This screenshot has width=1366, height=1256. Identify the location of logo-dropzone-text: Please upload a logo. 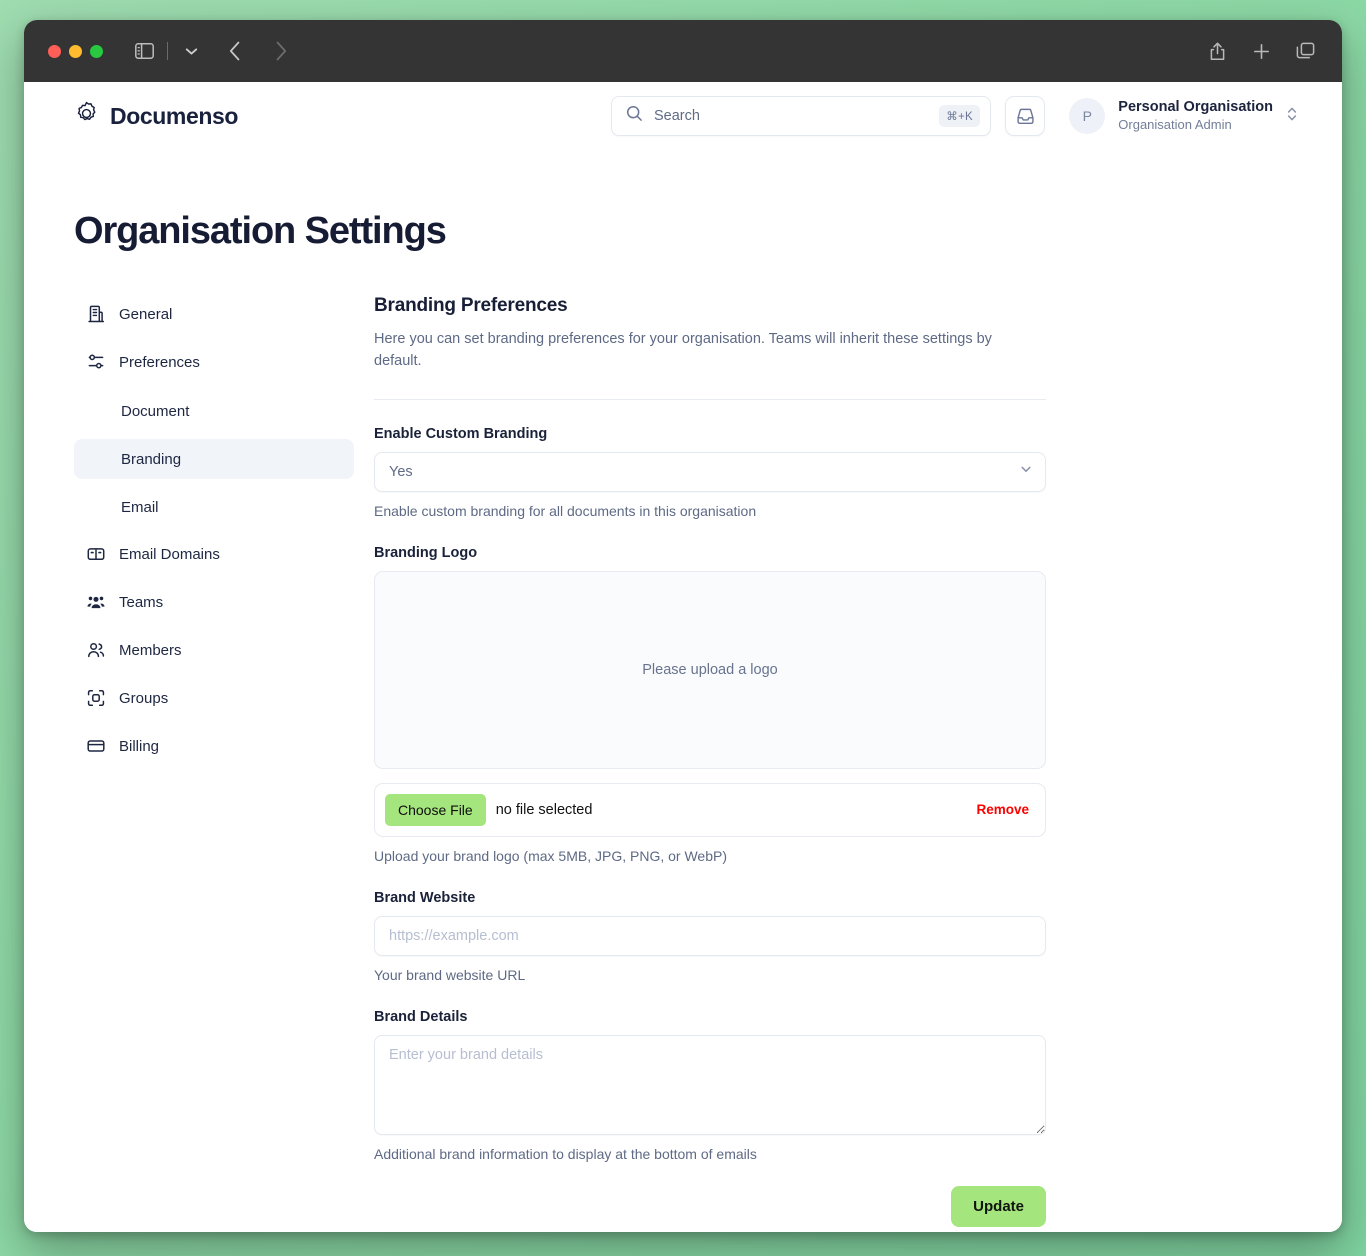
(710, 669).